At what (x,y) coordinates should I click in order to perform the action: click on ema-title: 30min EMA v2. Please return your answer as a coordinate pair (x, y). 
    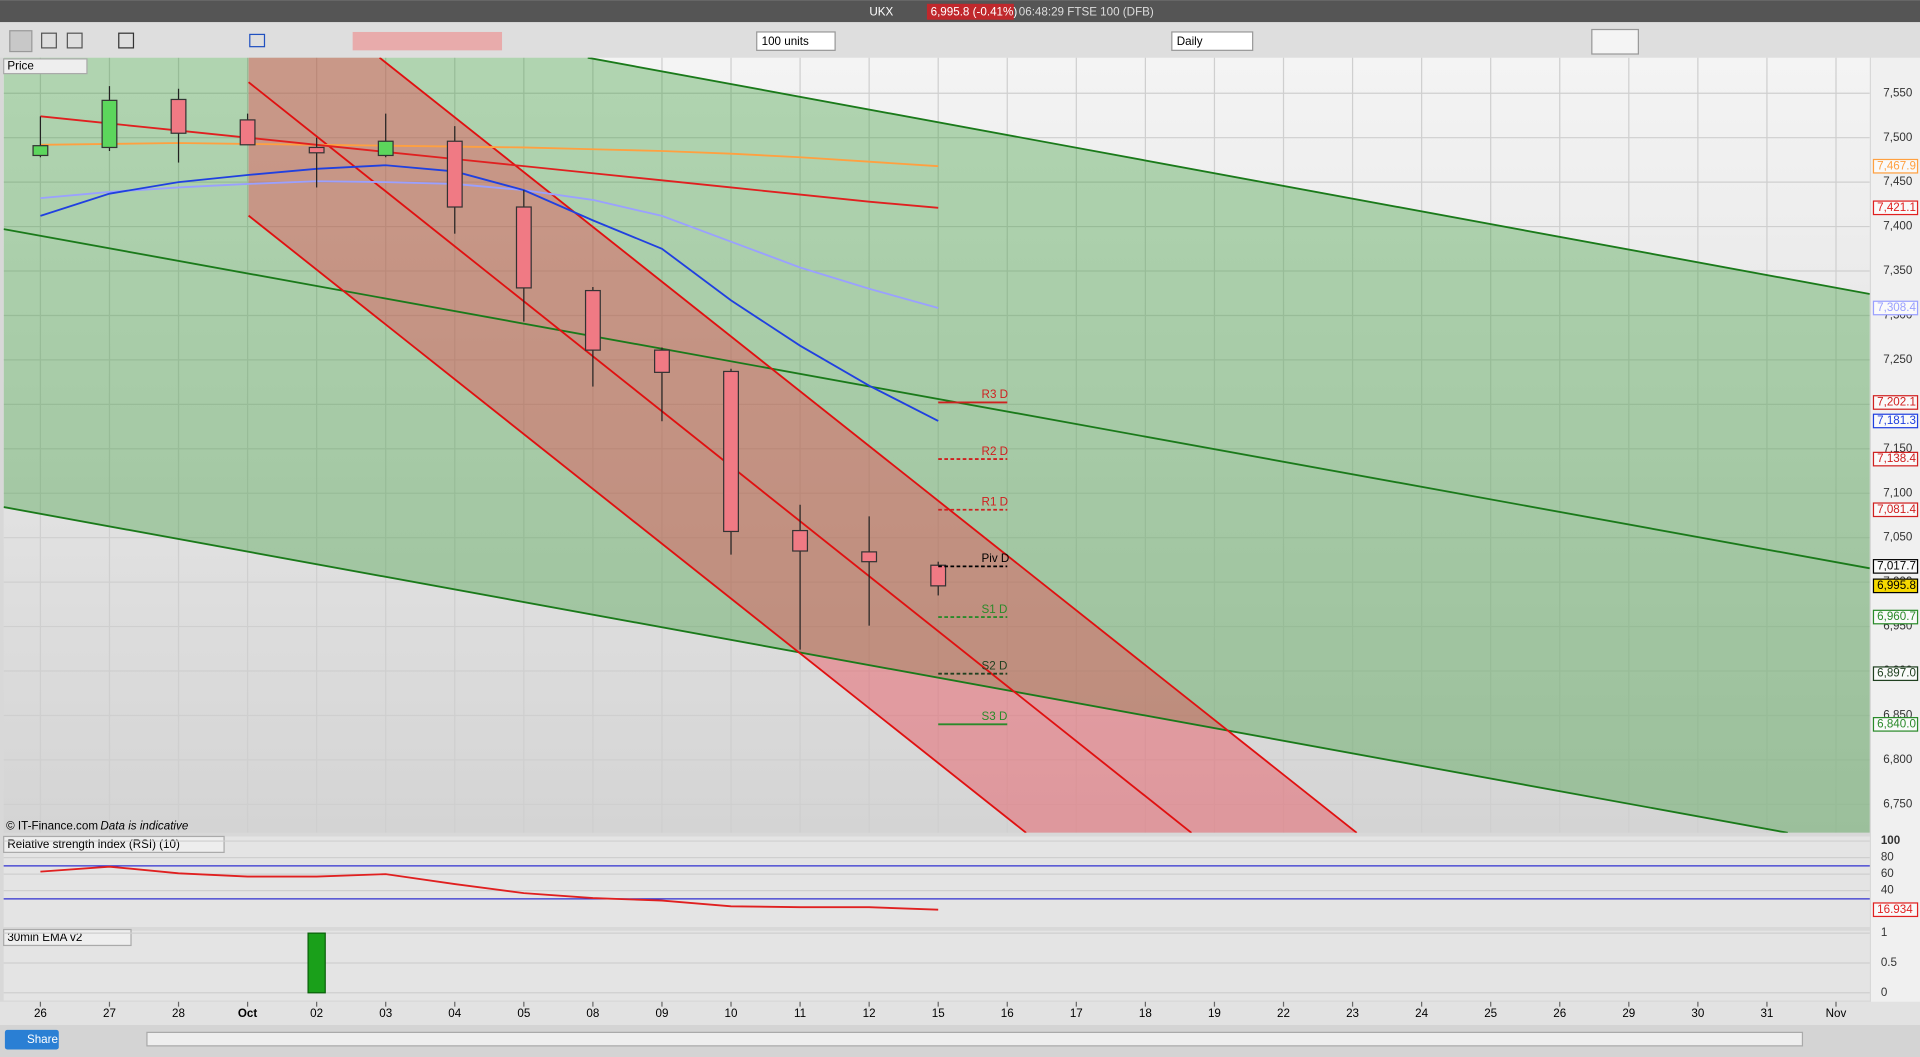
    Looking at the image, I should click on (44, 937).